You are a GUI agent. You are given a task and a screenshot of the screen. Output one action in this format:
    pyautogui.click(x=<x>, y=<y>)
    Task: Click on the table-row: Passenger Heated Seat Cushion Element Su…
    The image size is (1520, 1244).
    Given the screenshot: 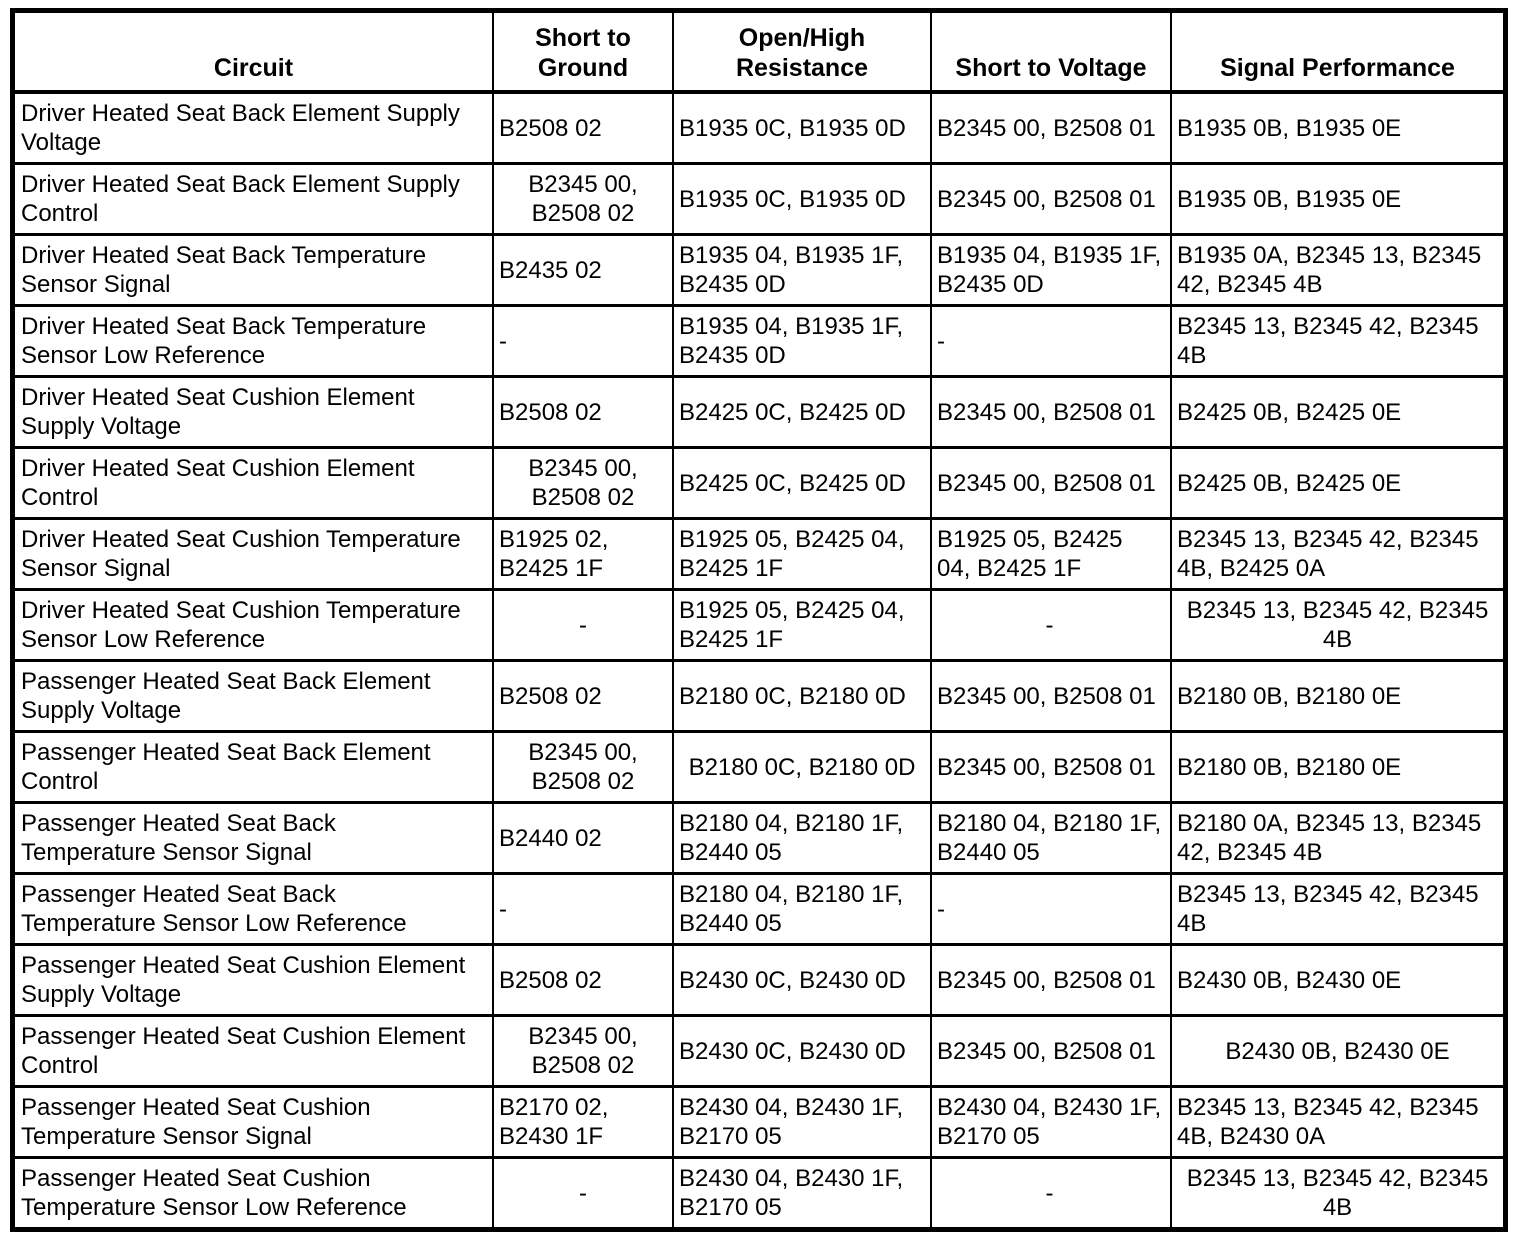 What is the action you would take?
    pyautogui.click(x=759, y=979)
    